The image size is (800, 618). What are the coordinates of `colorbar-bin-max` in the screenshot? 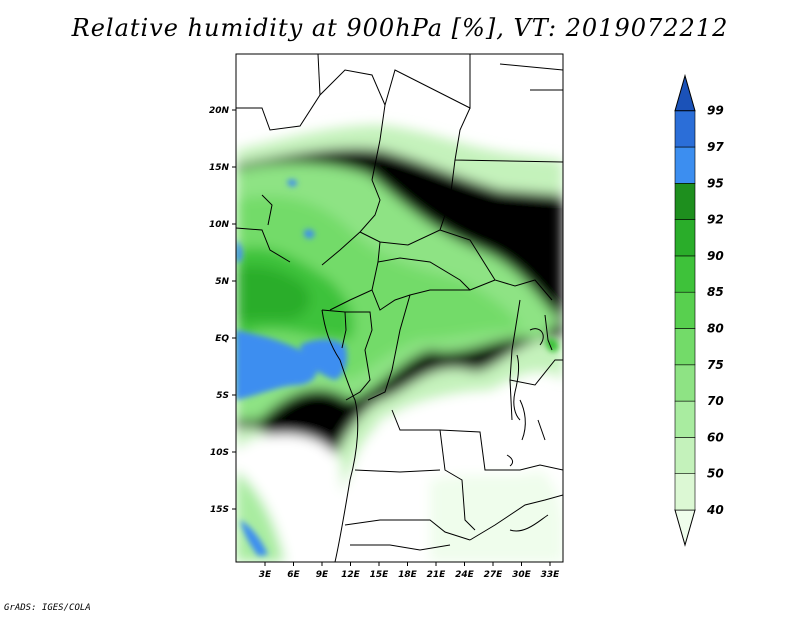 It's located at (685, 92).